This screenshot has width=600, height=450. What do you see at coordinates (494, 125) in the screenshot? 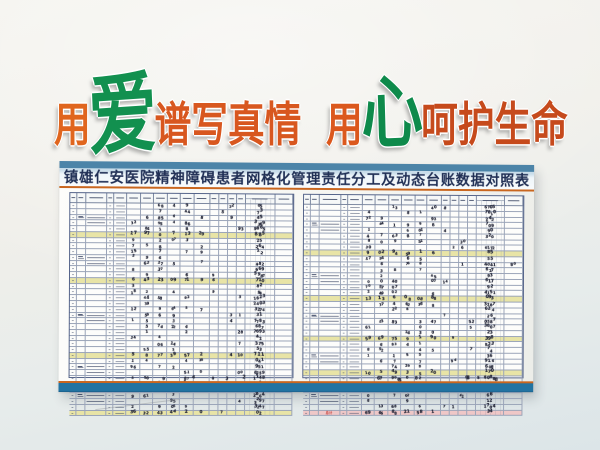
I see `slogan-text-hehushengming: 呵护生命` at bounding box center [494, 125].